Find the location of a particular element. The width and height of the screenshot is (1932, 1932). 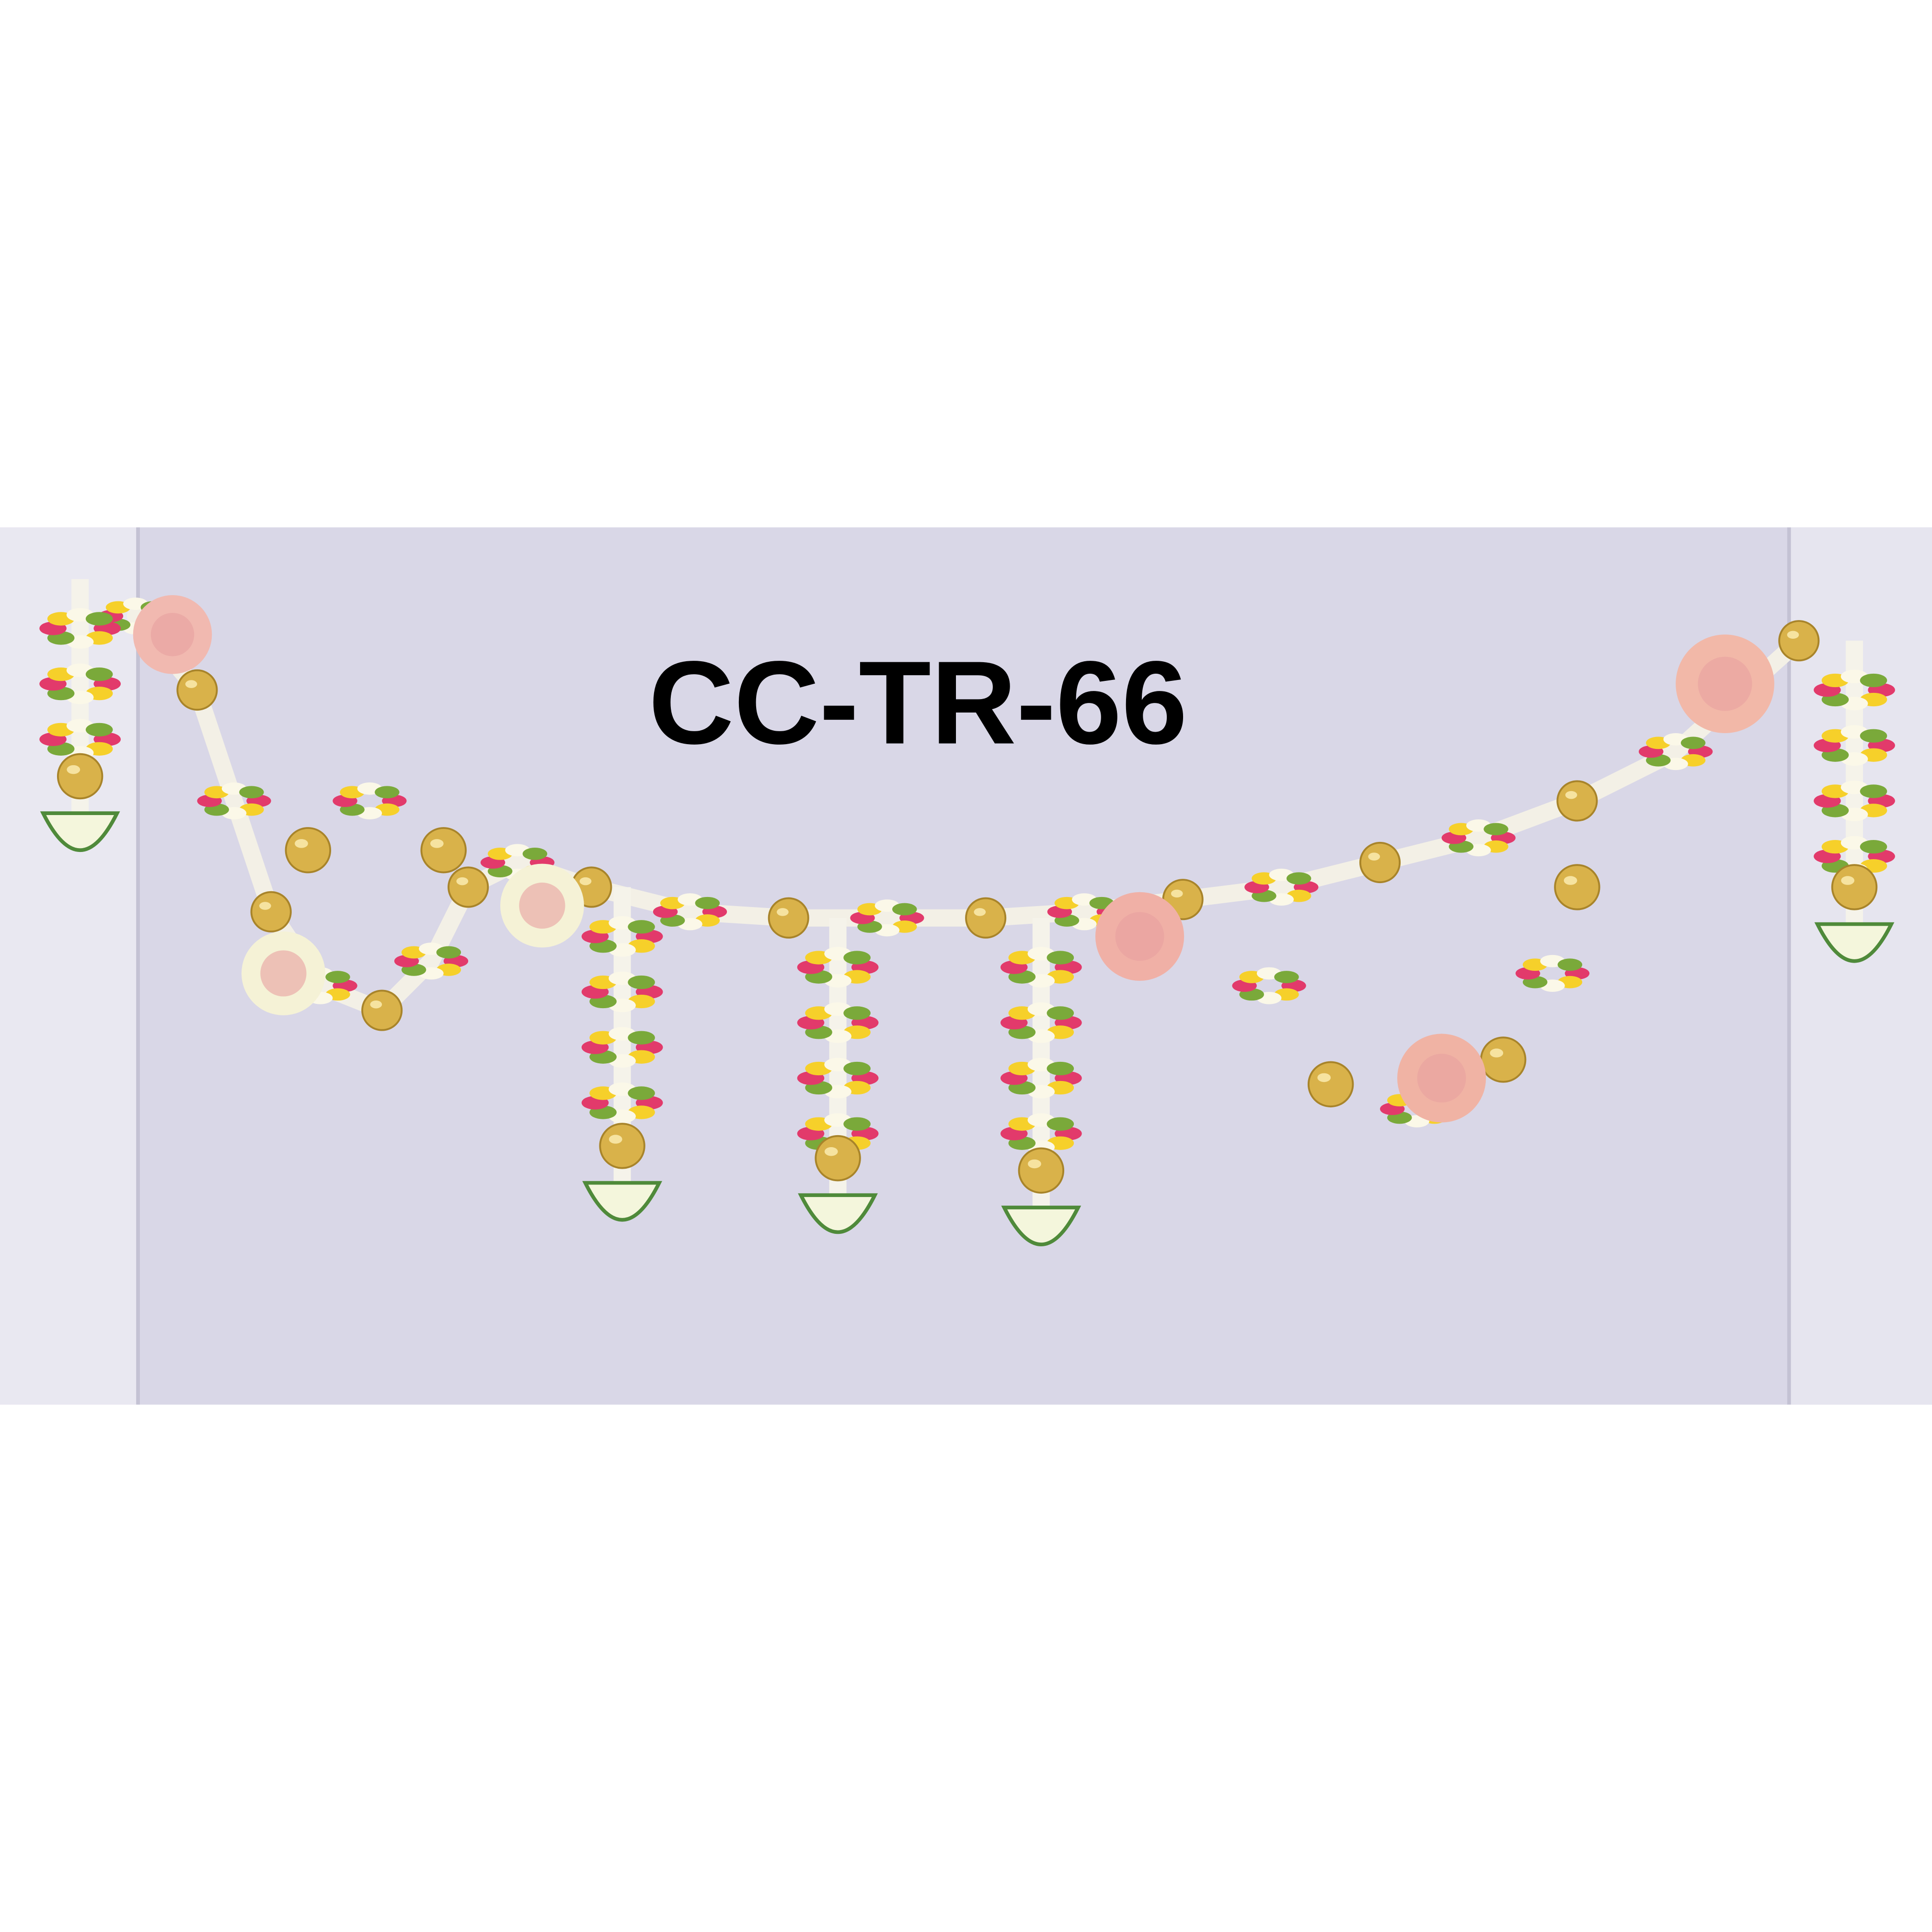

left-door-frame is located at coordinates (69, 966).